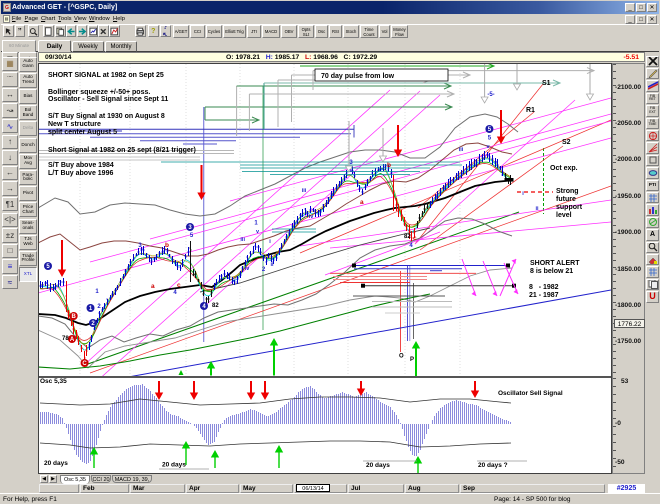 The image size is (660, 504). Describe the element at coordinates (566, 199) in the screenshot. I see `svg-text: future` at that location.